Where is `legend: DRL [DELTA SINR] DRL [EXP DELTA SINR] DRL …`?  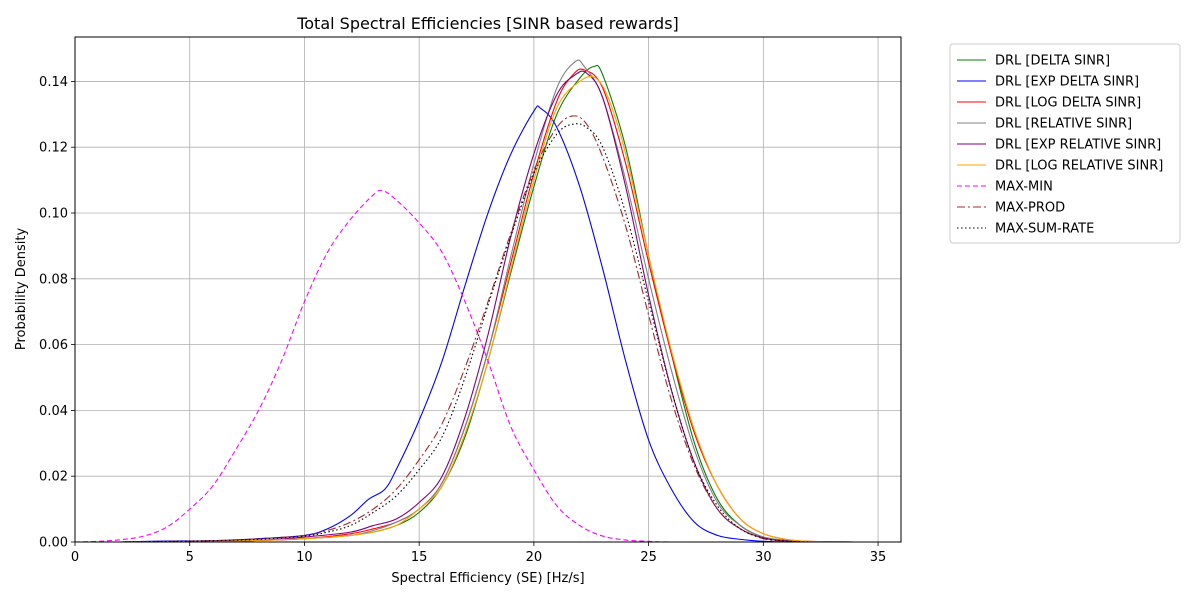 legend: DRL [DELTA SINR] DRL [EXP DELTA SINR] DRL … is located at coordinates (1065, 143).